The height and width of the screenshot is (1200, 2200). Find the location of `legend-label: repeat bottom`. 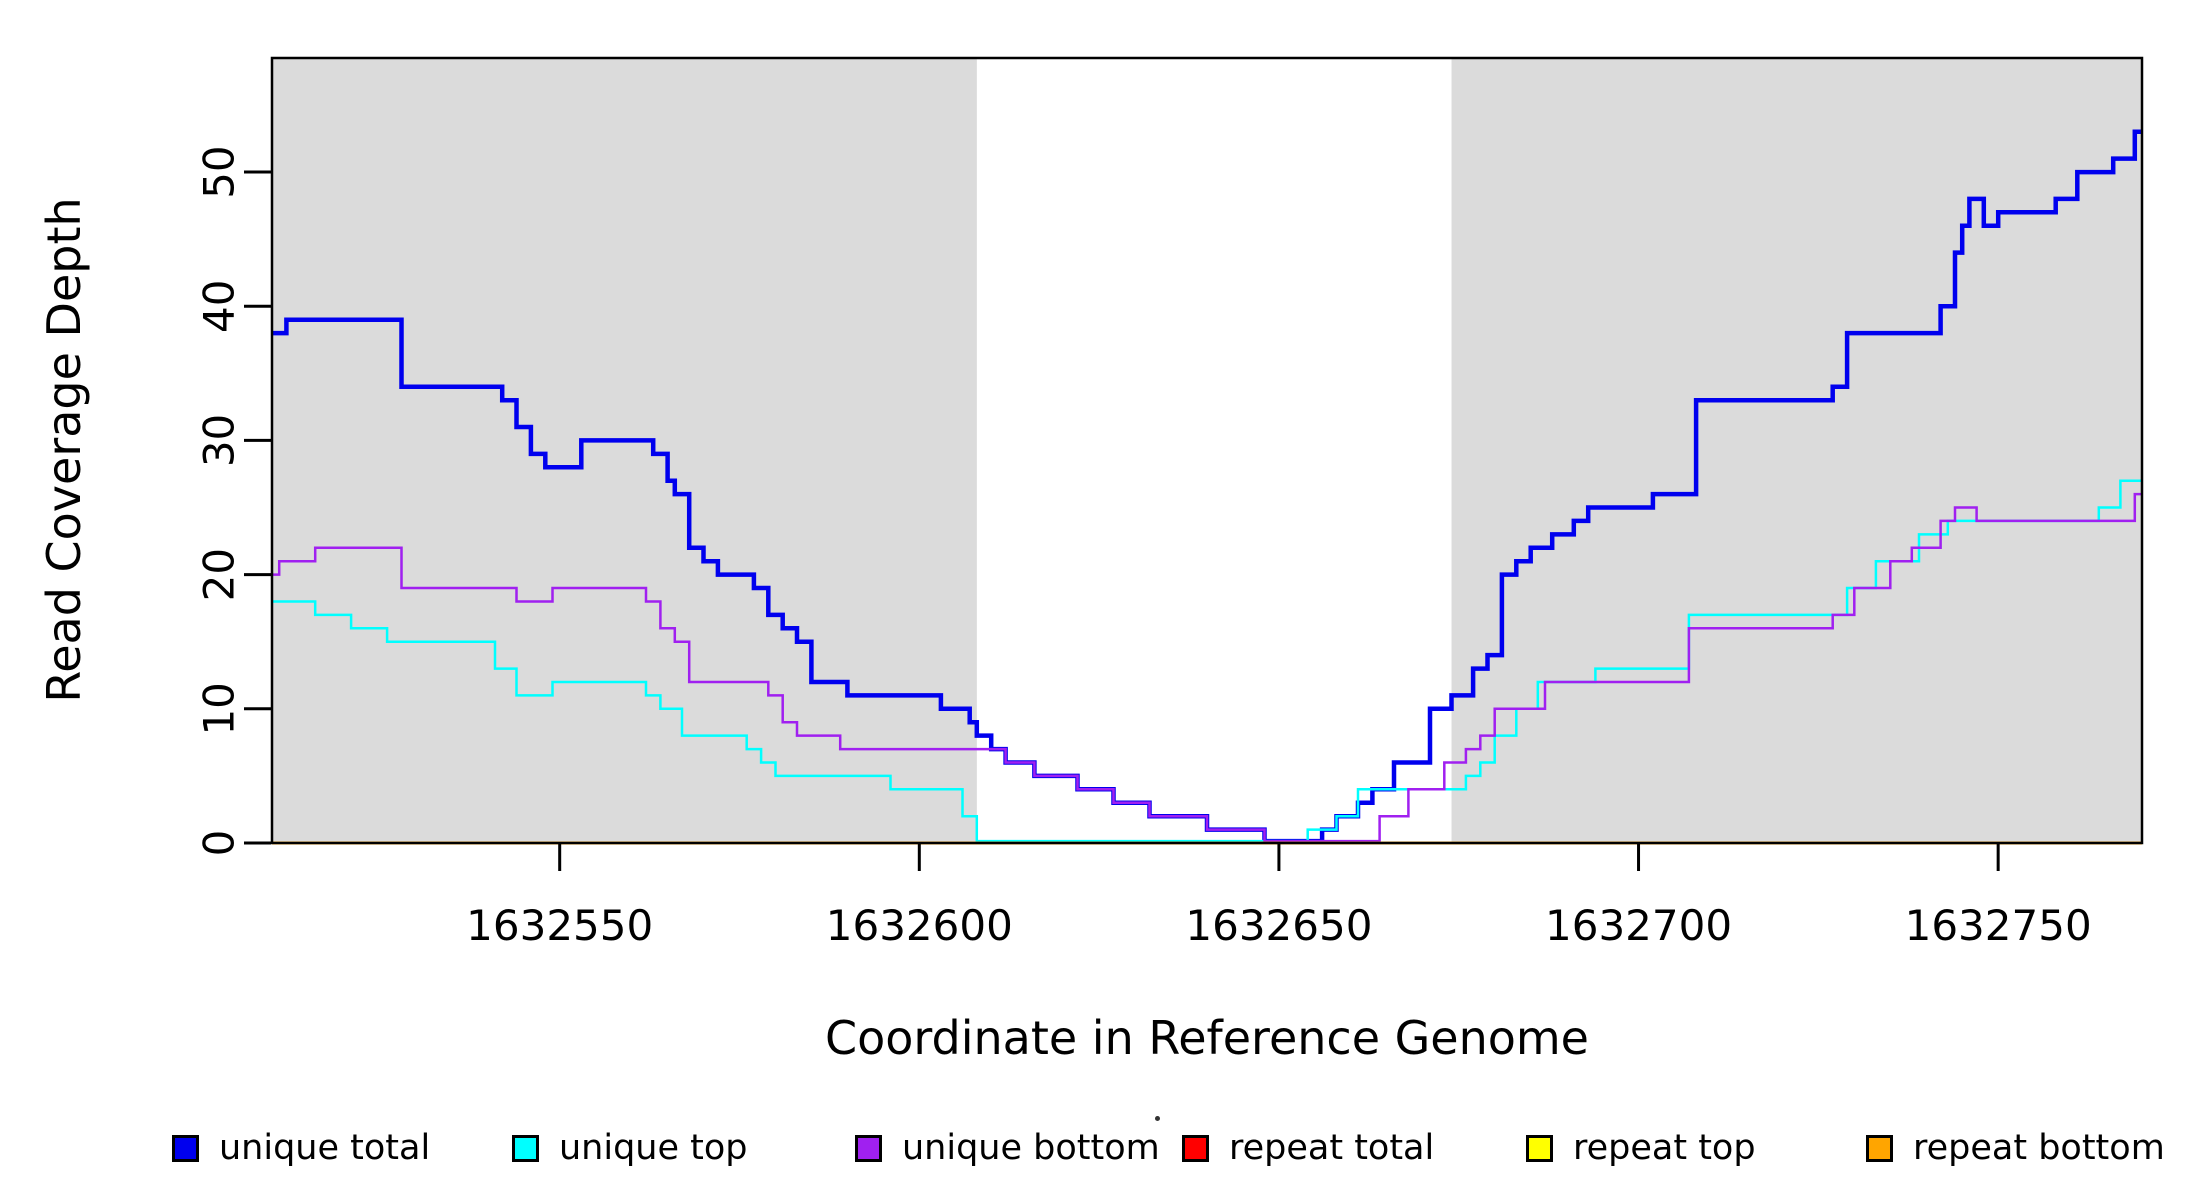

legend-label: repeat bottom is located at coordinates (2039, 1148).